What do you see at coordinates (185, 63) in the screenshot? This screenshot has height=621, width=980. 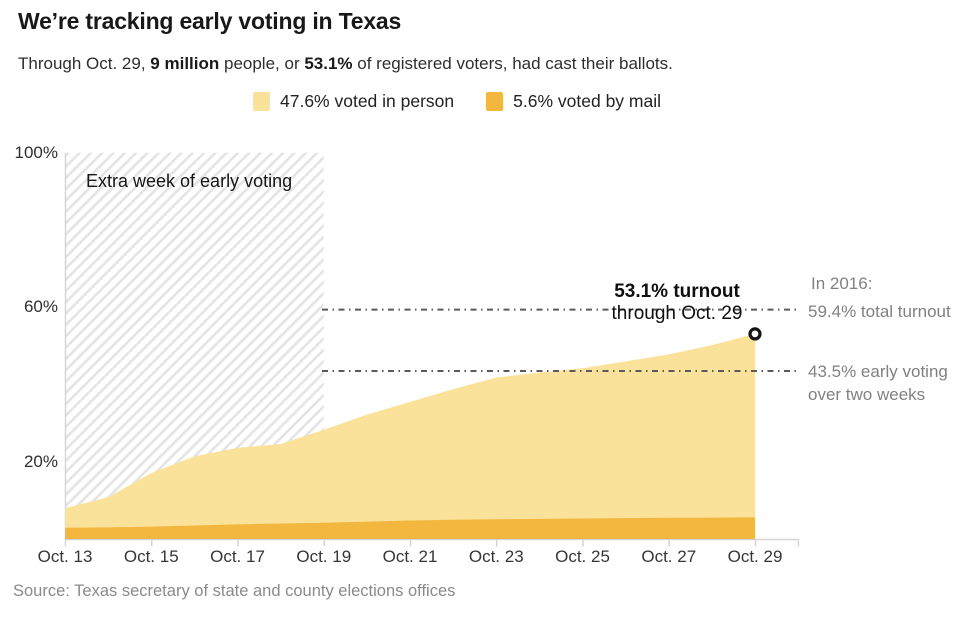 I see `subtitle-bold-people: 9 million` at bounding box center [185, 63].